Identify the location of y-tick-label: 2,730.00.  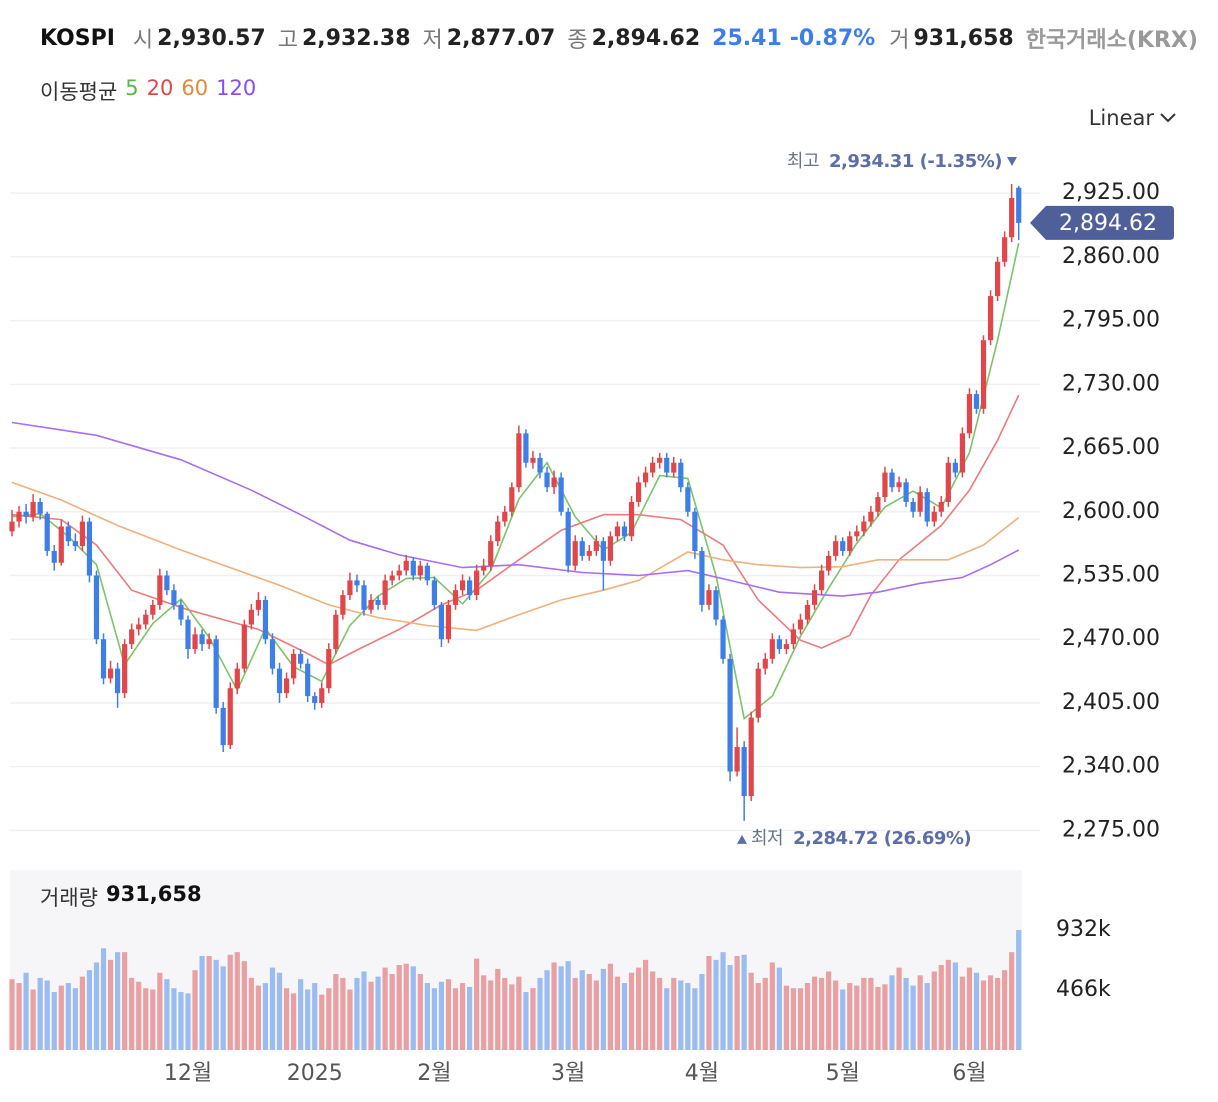
(1111, 383).